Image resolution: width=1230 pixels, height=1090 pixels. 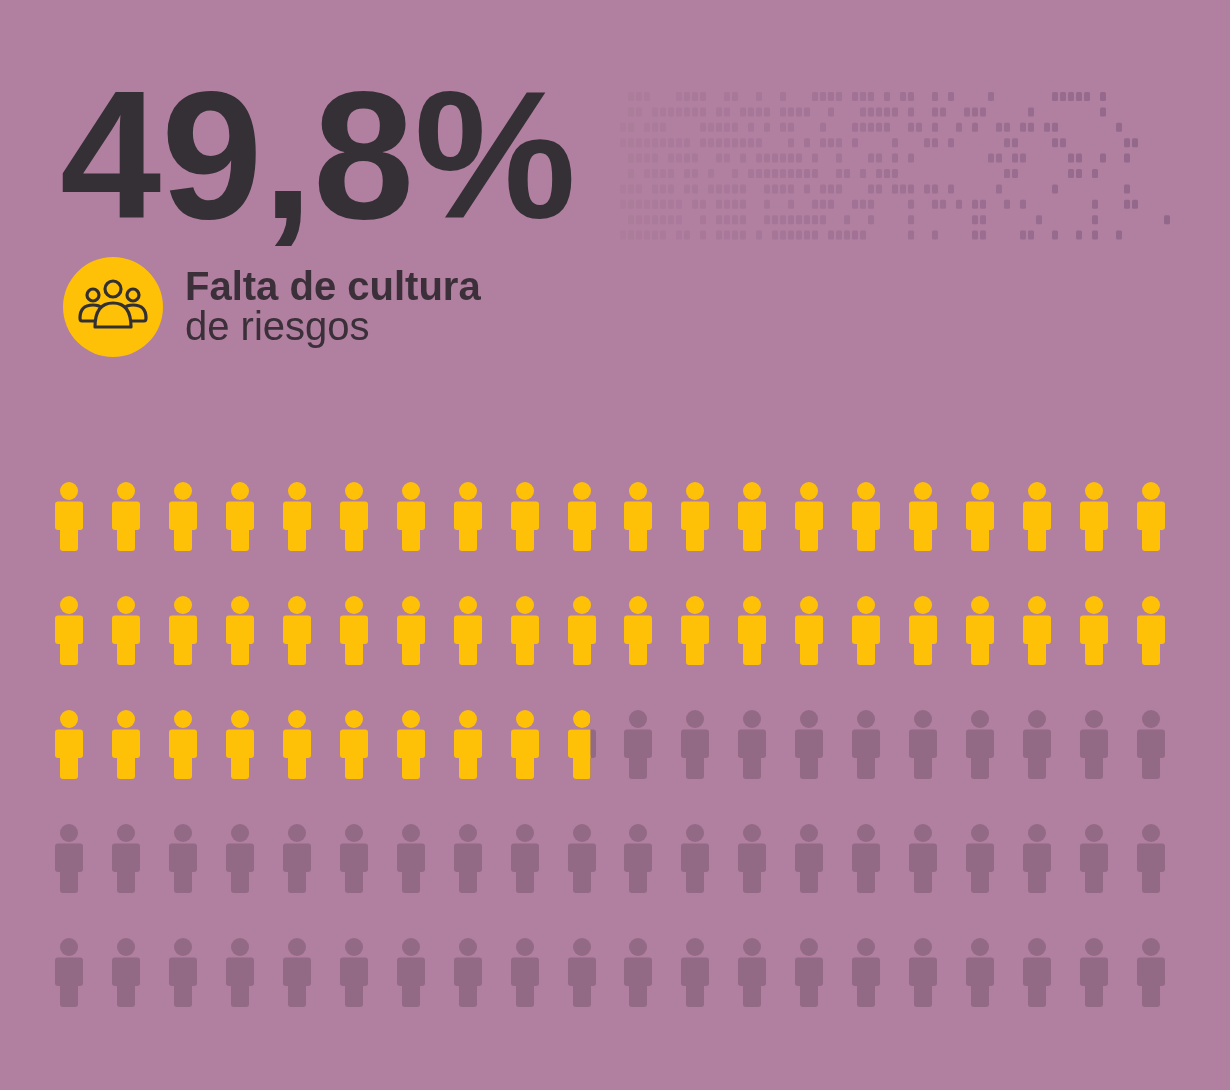 I want to click on data-label: 49,8%, so click(x=318, y=155).